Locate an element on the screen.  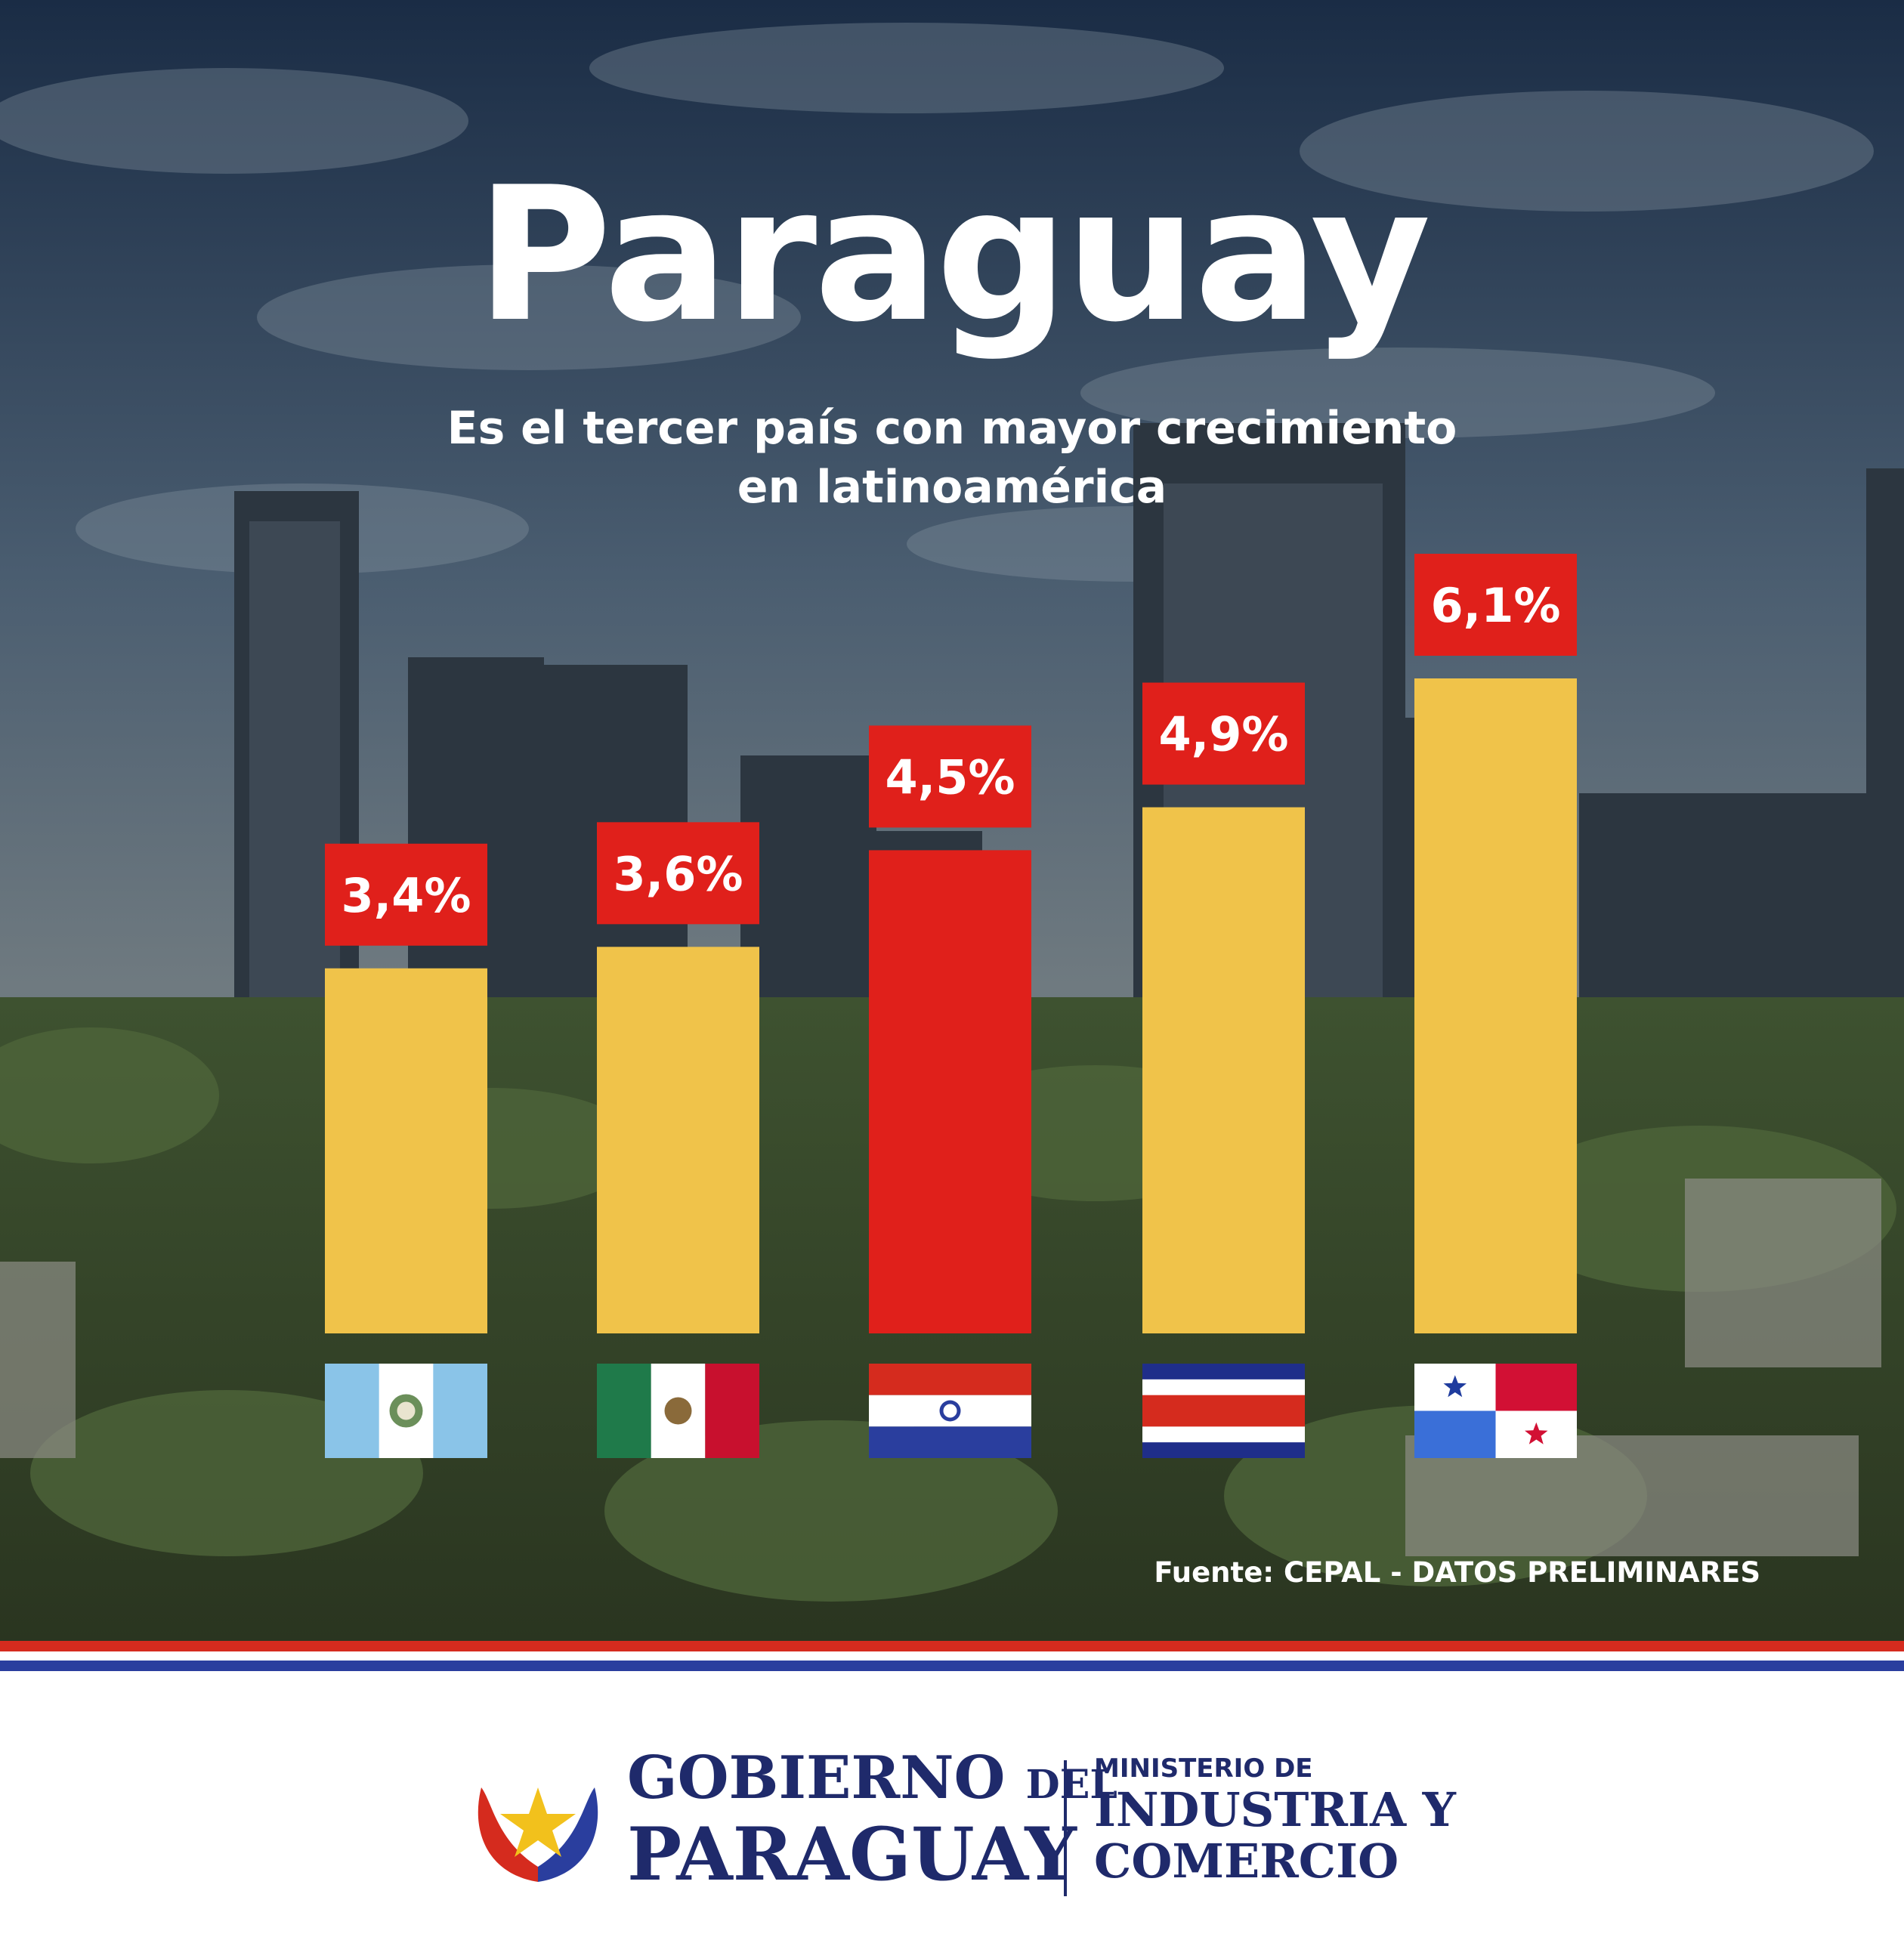
ministry-wordmark: MINISTERIO DE INDUSTRIA Y COMERCIO is located at coordinates (1275, 1820).